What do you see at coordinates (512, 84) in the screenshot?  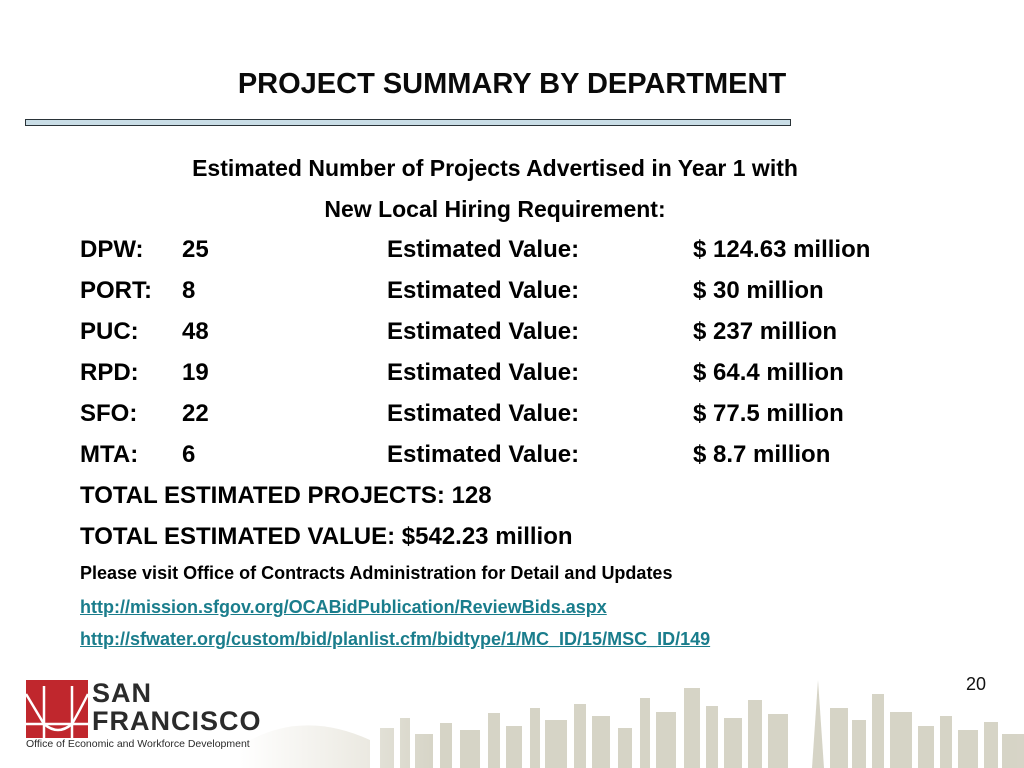 I see `page-title: PROJECT SUMMARY BY DEPARTMENT` at bounding box center [512, 84].